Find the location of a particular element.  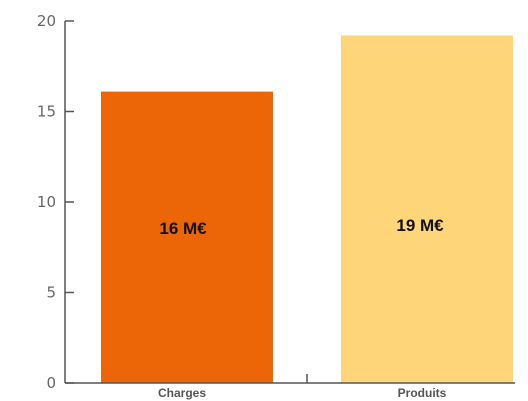

x-category-label: Produits is located at coordinates (422, 393).